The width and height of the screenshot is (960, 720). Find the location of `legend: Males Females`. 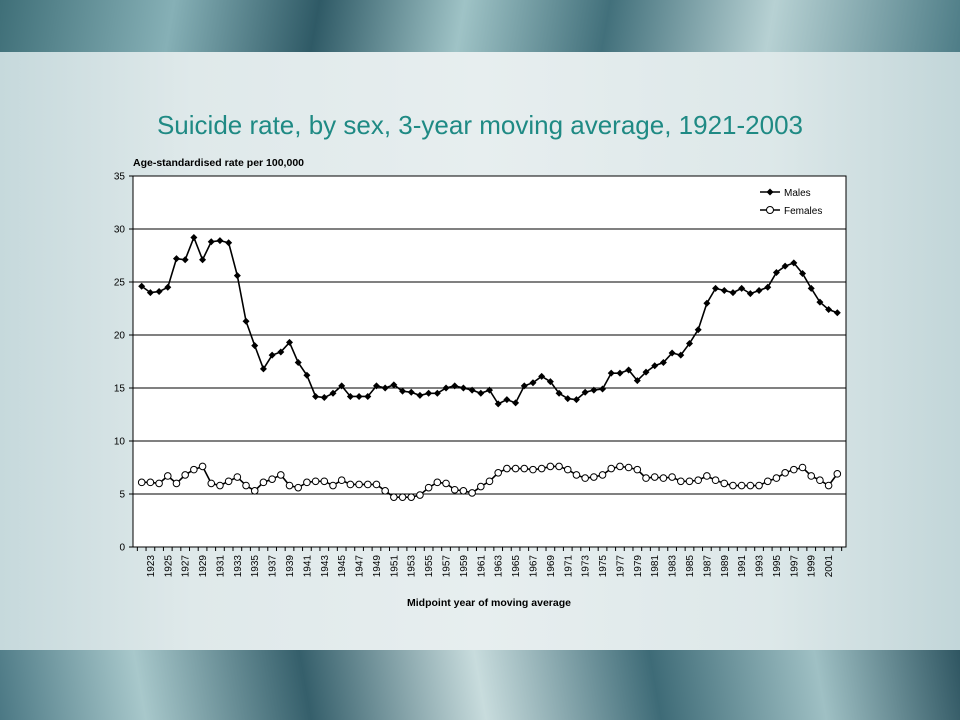

legend: Males Females is located at coordinates (791, 202).